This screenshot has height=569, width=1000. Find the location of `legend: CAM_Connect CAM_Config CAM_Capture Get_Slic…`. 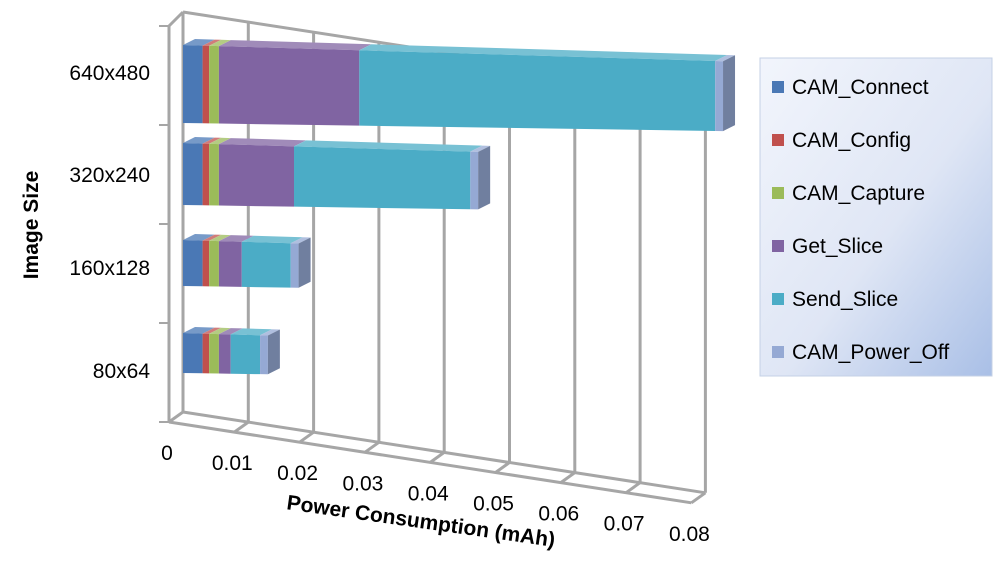

legend: CAM_Connect CAM_Config CAM_Capture Get_Slic… is located at coordinates (876, 217).